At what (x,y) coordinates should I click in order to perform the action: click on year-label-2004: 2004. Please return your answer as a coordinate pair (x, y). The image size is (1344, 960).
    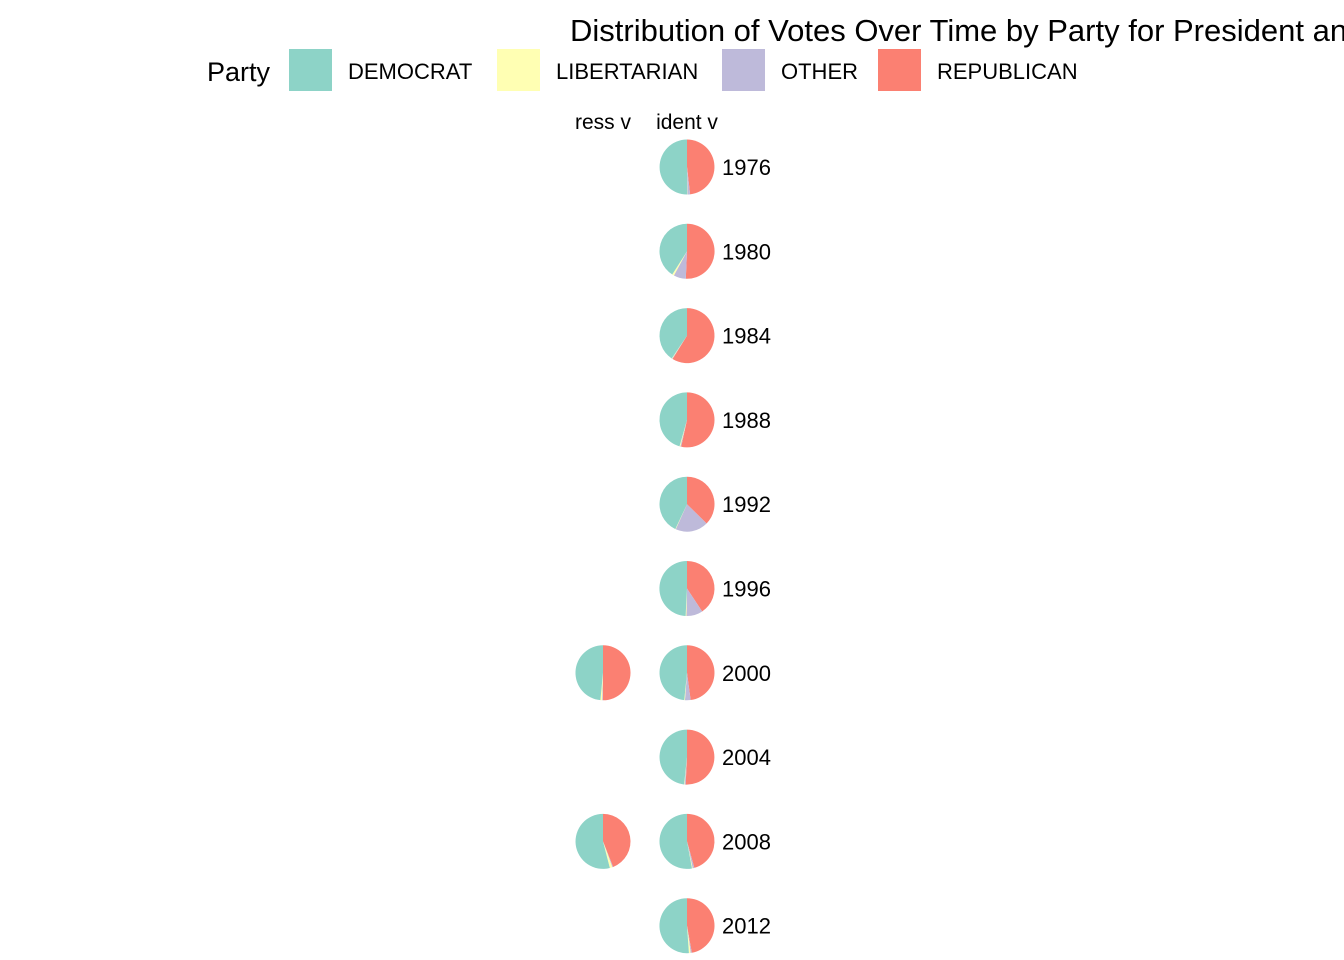
    Looking at the image, I should click on (746, 757).